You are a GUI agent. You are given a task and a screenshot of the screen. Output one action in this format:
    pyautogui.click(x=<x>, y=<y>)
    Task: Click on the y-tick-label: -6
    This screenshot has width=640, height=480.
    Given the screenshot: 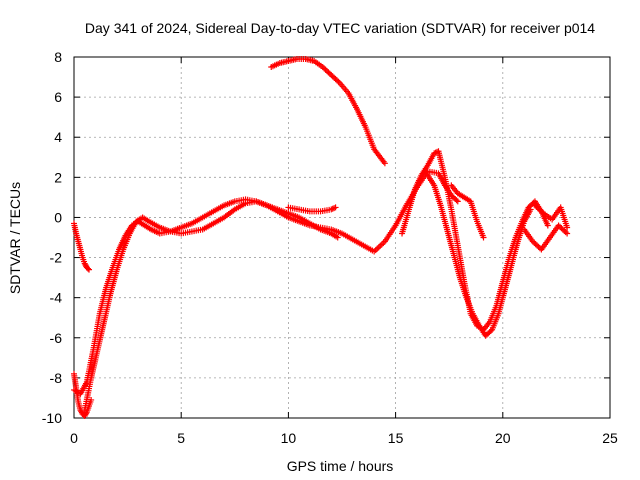 What is the action you would take?
    pyautogui.click(x=56, y=338)
    